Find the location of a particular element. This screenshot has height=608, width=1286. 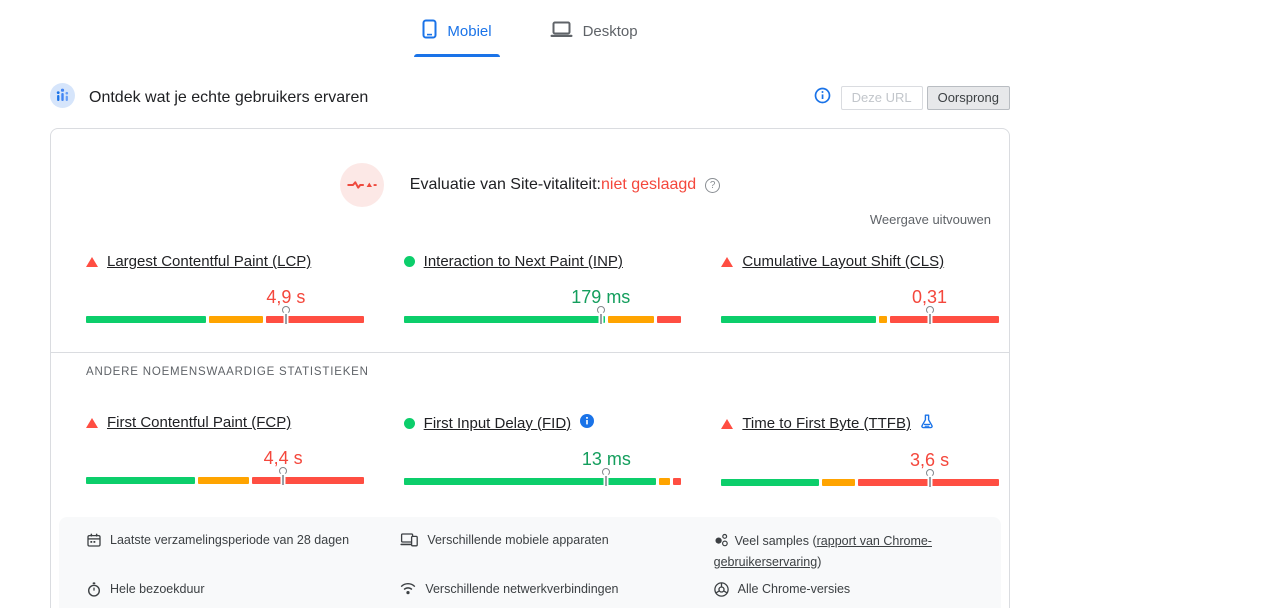

metric-cls-link: Cumulative Layout Shift (CLS) is located at coordinates (843, 261).